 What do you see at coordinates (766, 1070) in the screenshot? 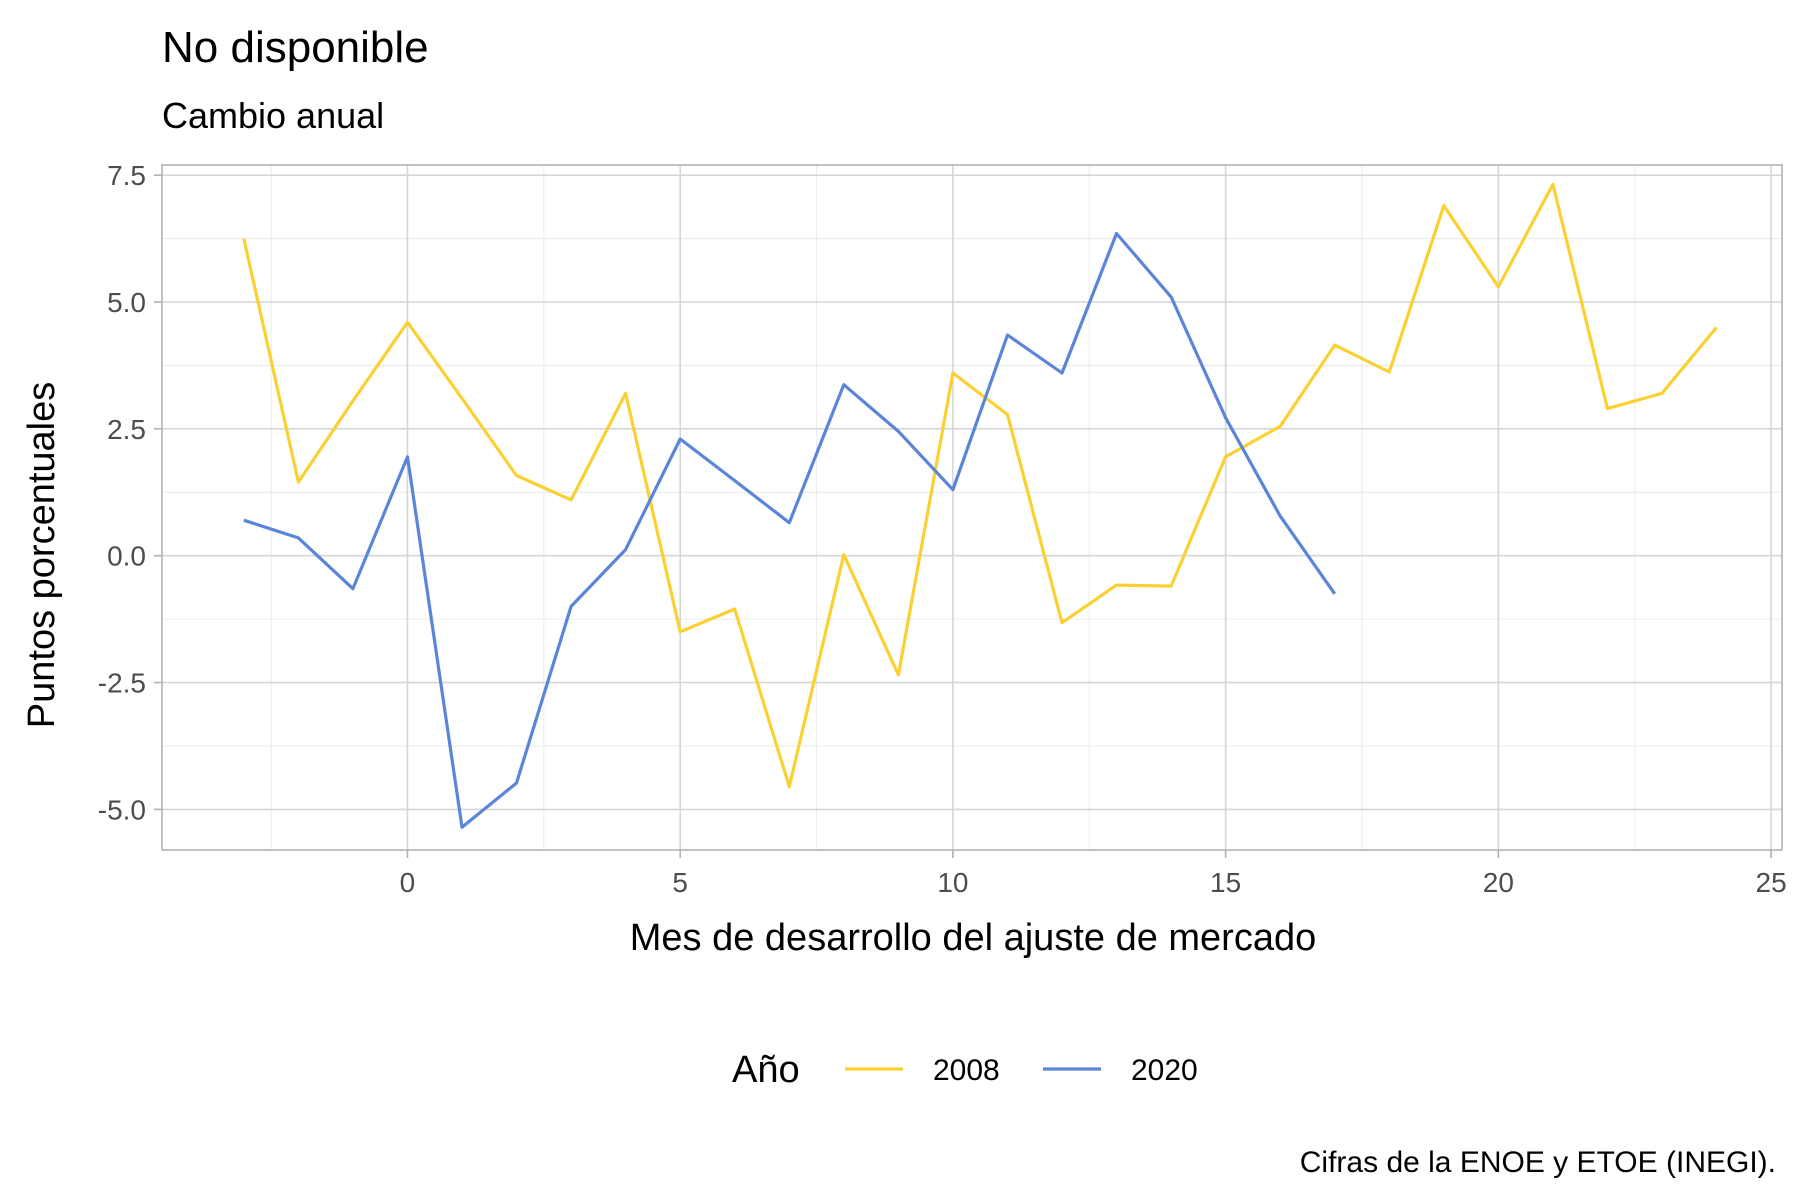
I see `legend-title: Año` at bounding box center [766, 1070].